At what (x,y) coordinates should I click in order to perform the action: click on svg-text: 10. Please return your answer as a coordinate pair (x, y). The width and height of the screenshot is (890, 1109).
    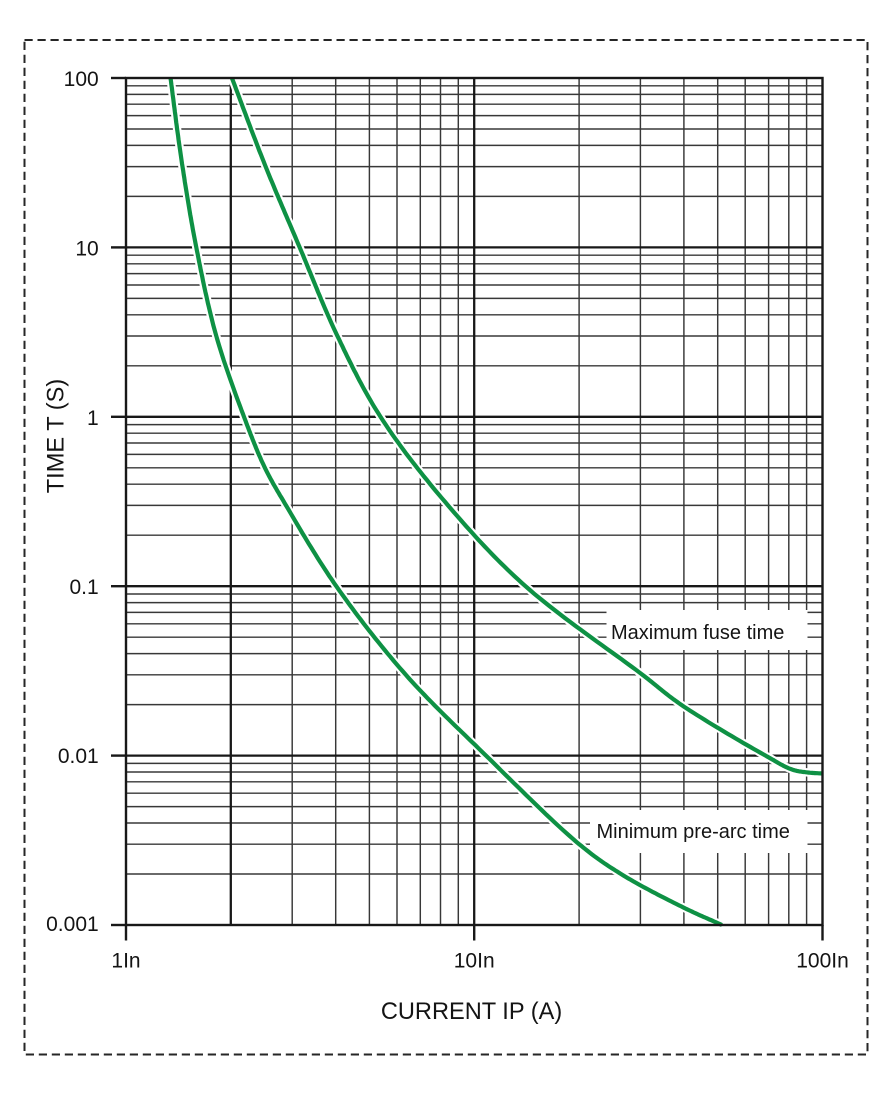
    Looking at the image, I should click on (86, 249).